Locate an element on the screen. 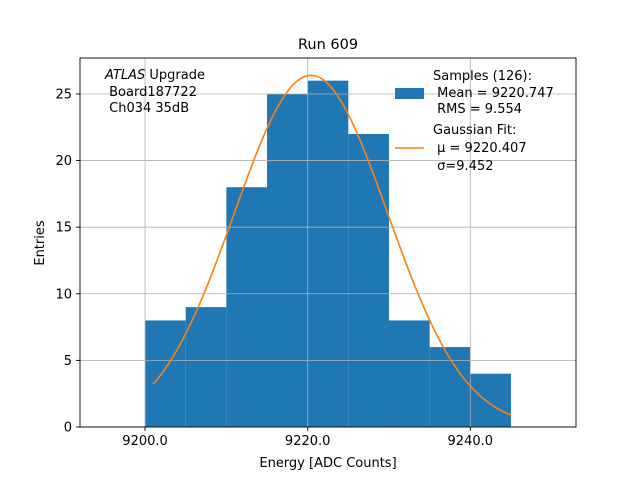 This screenshot has height=480, width=640. annotation-atlas: ATLAS is located at coordinates (124, 75).